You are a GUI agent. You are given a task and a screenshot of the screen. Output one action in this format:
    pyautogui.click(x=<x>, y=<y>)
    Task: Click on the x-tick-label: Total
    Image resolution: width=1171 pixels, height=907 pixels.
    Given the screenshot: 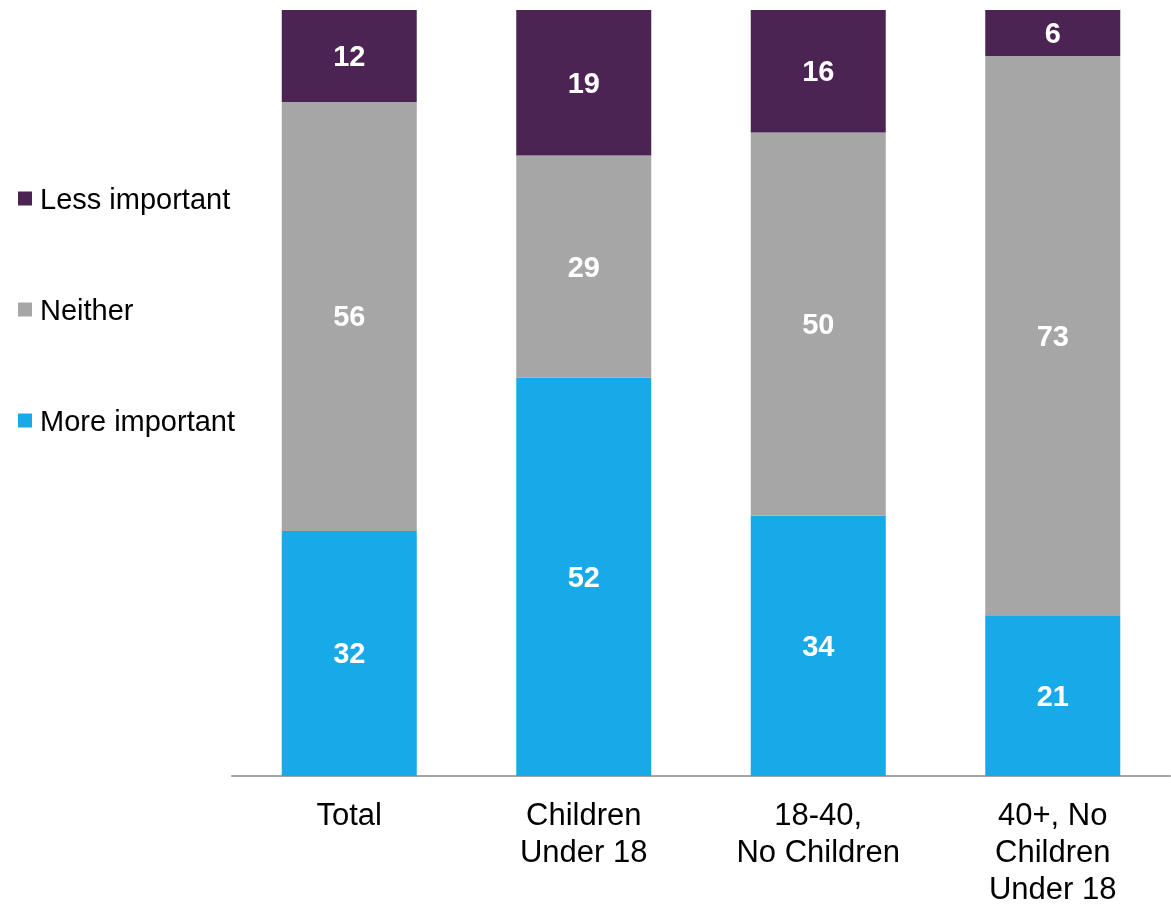 What is the action you would take?
    pyautogui.click(x=349, y=814)
    